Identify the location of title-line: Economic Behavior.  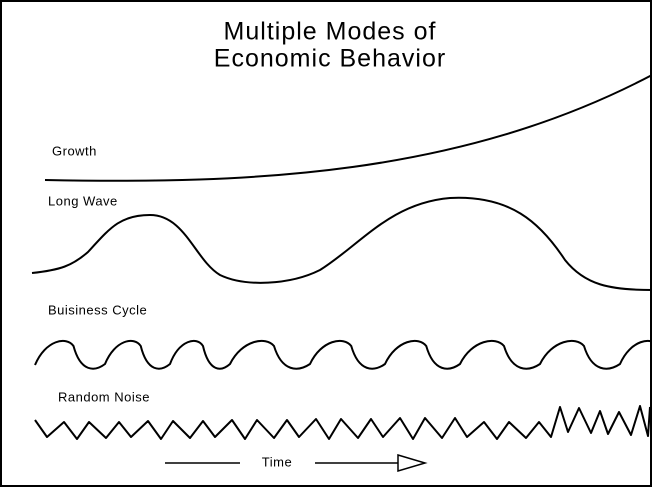
(330, 59).